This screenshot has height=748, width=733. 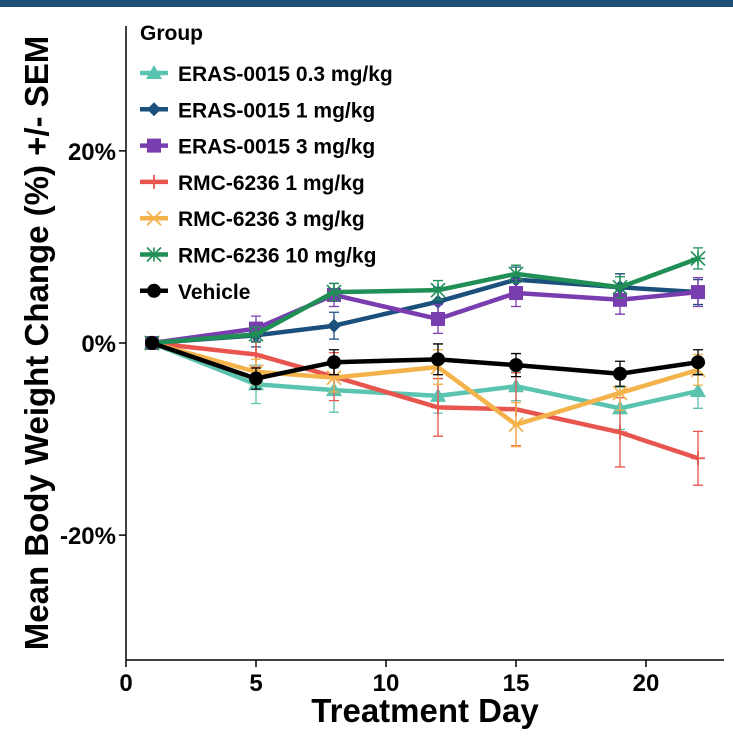 I want to click on top-accent-bar, so click(x=366, y=3).